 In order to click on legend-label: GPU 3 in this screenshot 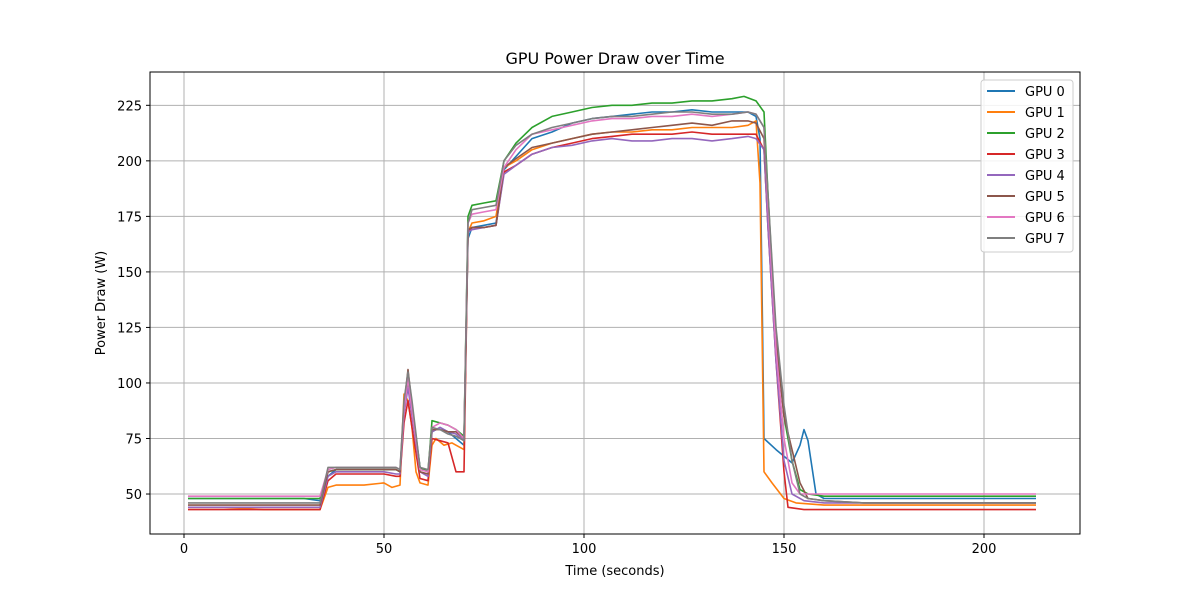, I will do `click(1045, 155)`.